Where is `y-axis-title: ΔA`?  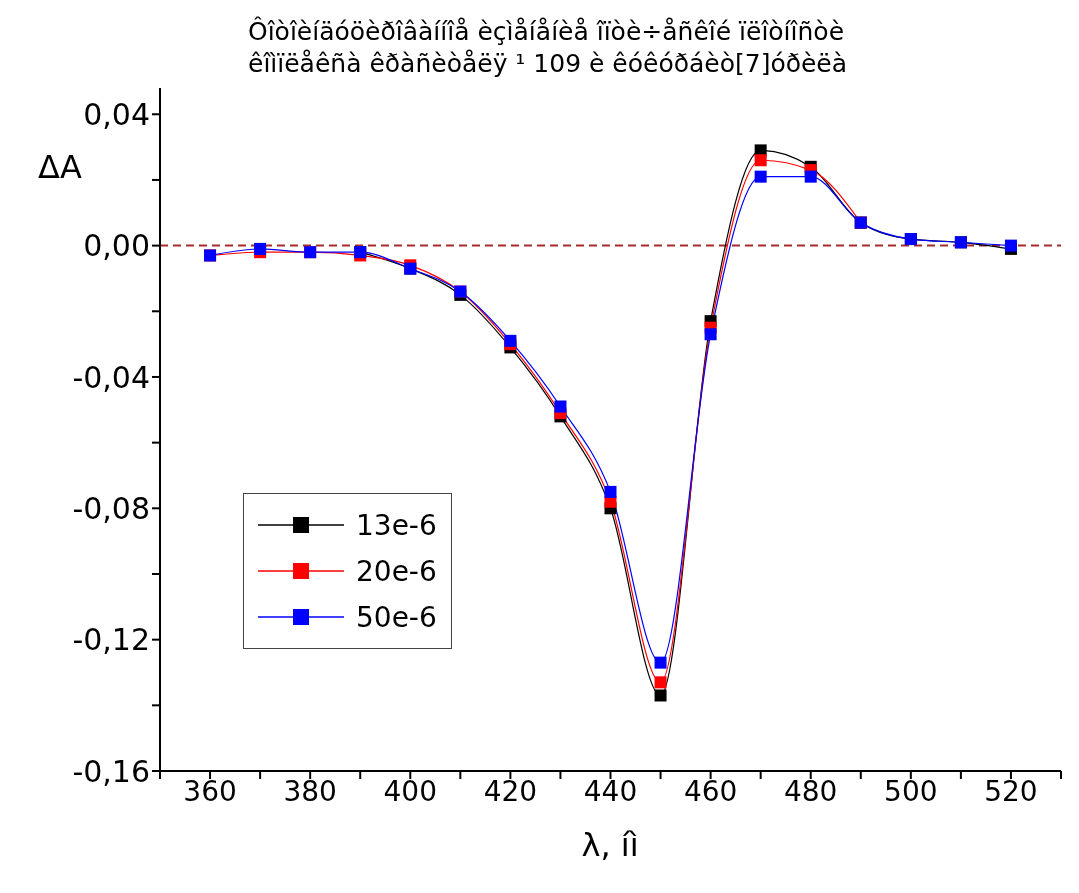
y-axis-title: ΔA is located at coordinates (60, 167).